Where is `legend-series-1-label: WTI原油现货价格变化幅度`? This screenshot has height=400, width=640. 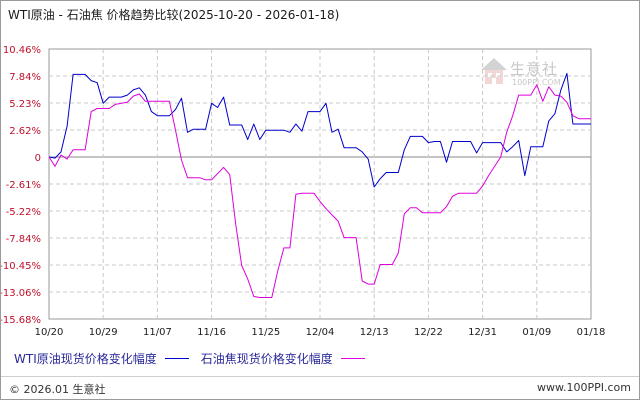
legend-series-1-label: WTI原油现货价格变化幅度 is located at coordinates (85, 359).